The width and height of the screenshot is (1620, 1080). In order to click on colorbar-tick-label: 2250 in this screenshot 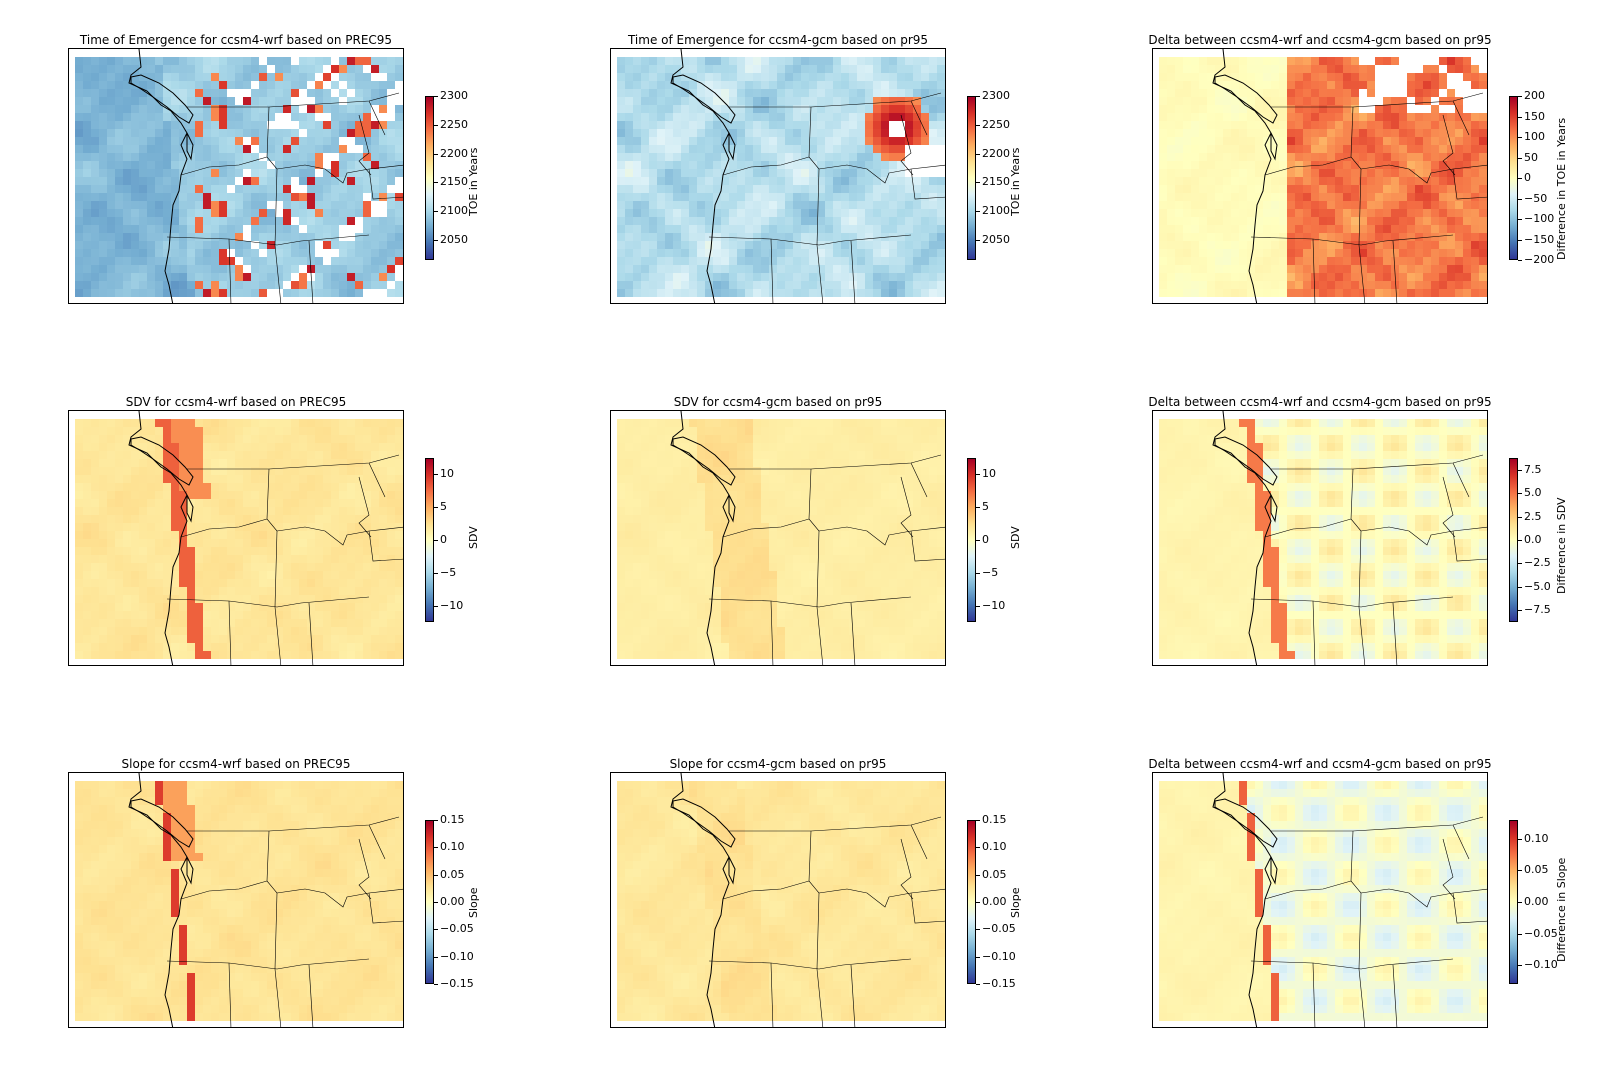, I will do `click(996, 124)`.